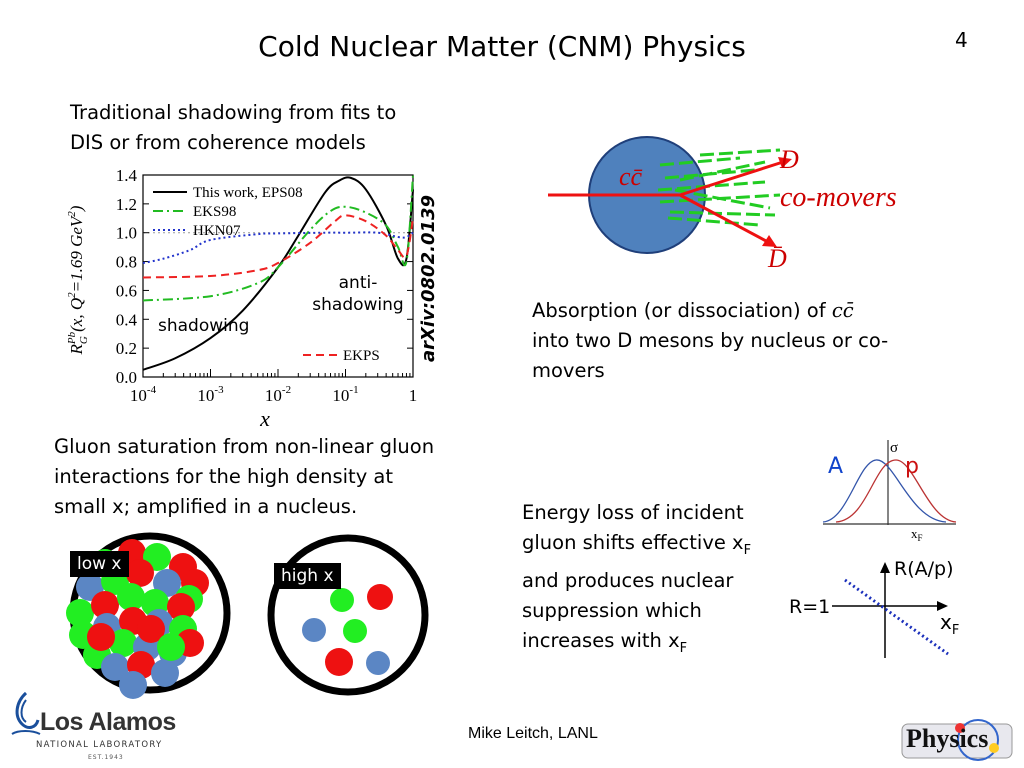 This screenshot has height=768, width=1024. What do you see at coordinates (601, 640) in the screenshot?
I see `energy-loss-line5: increases with x` at bounding box center [601, 640].